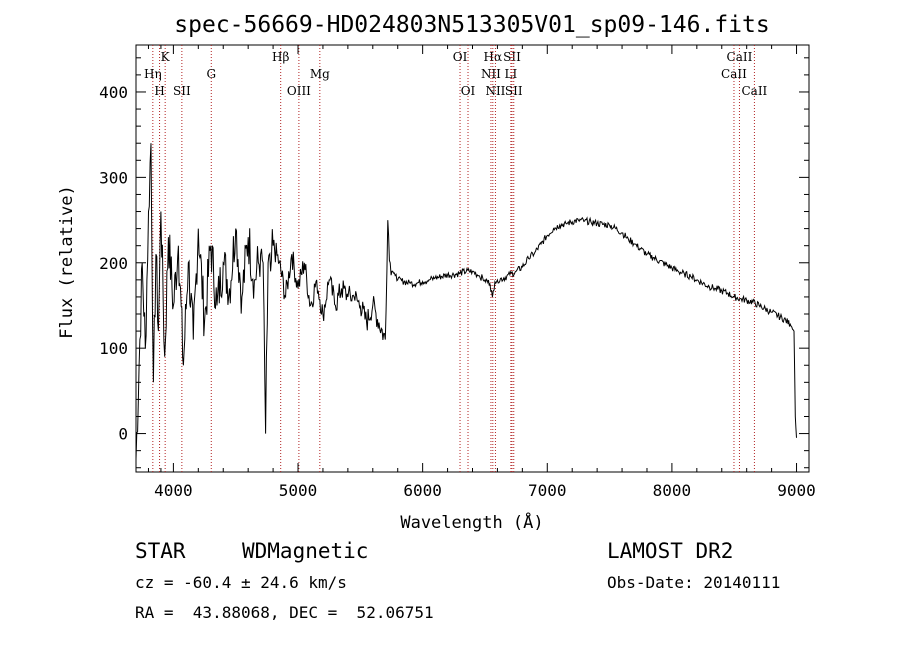  Describe the element at coordinates (153, 74) in the screenshot. I see `line-marker-label: Hη` at that location.